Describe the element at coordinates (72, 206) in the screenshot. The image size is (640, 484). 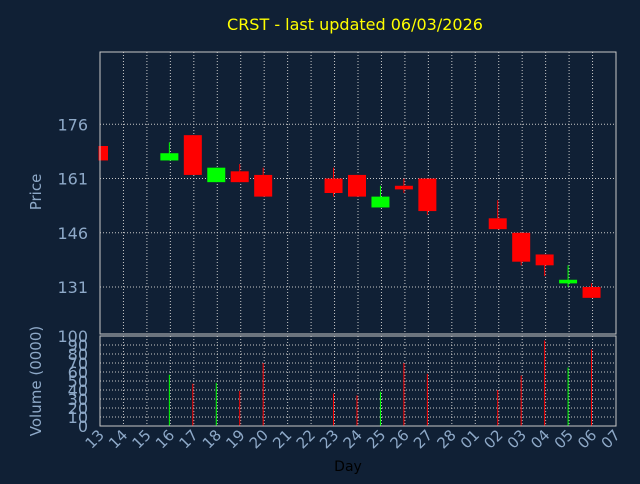
I see `price-tick-labels: 131 146 161 176` at that location.